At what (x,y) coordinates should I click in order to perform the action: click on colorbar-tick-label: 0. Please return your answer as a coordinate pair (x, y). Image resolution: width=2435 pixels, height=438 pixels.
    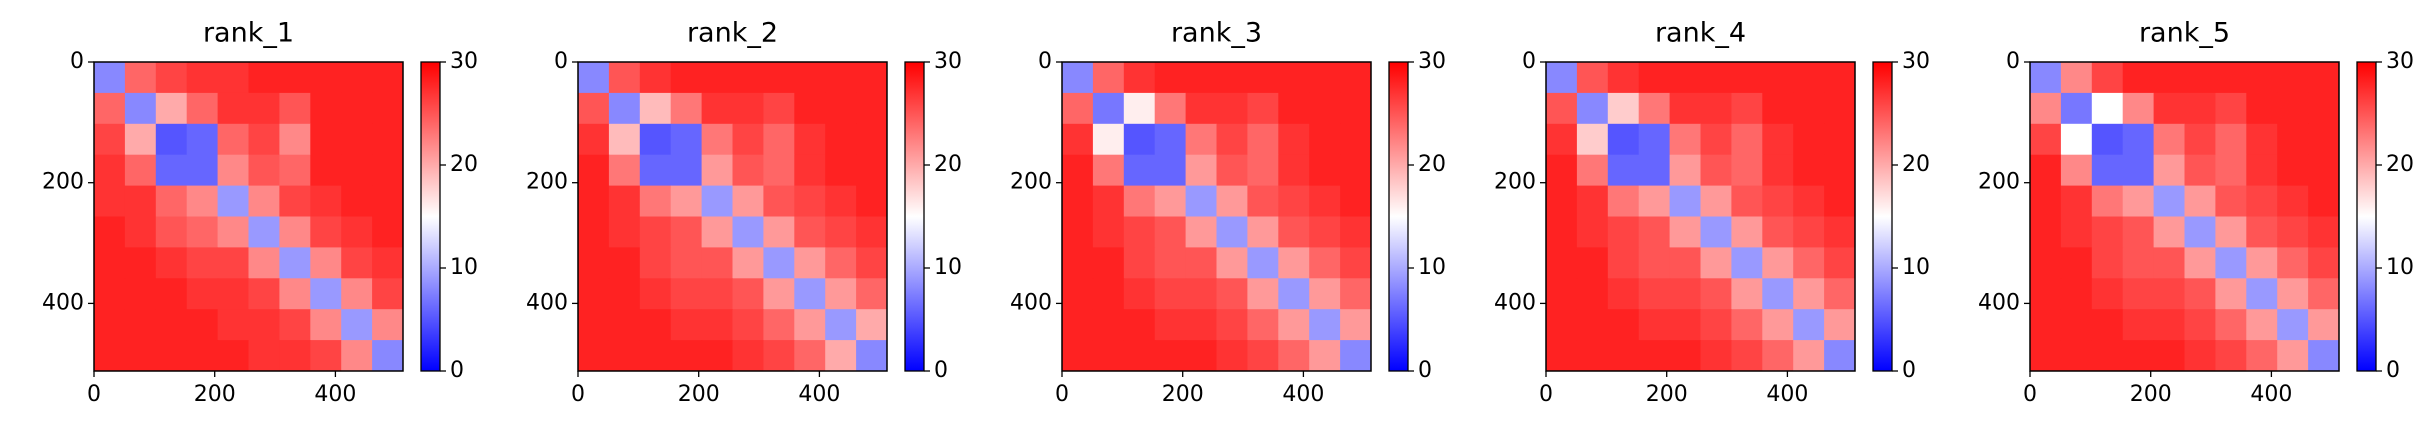
    Looking at the image, I should click on (941, 370).